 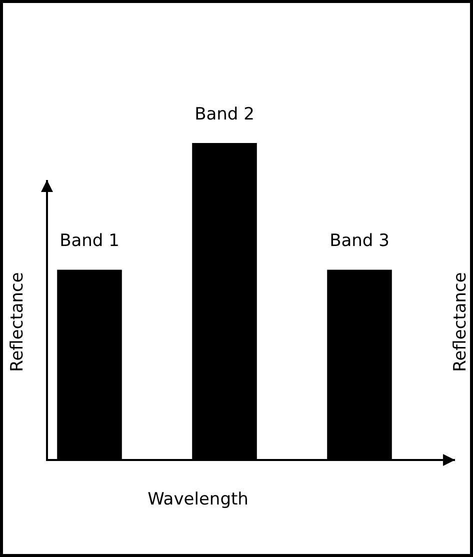 What do you see at coordinates (17, 322) in the screenshot?
I see `y-axis-title: Reflectance` at bounding box center [17, 322].